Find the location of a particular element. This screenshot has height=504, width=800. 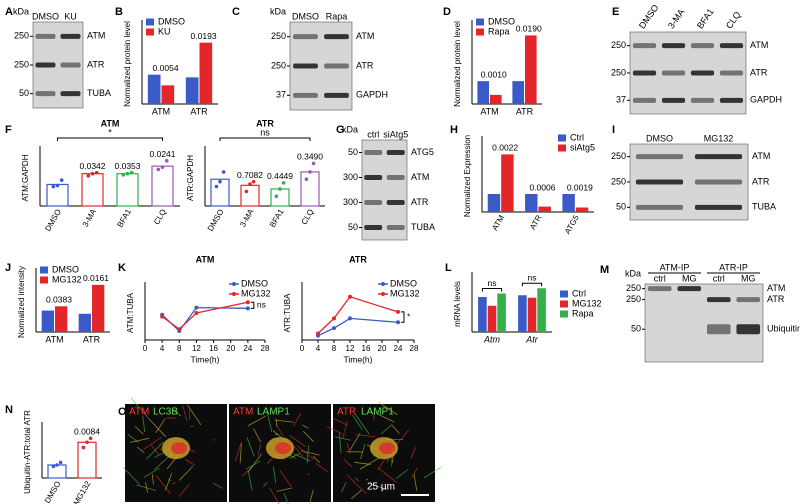

legend-label: Ctrl is located at coordinates (579, 293).